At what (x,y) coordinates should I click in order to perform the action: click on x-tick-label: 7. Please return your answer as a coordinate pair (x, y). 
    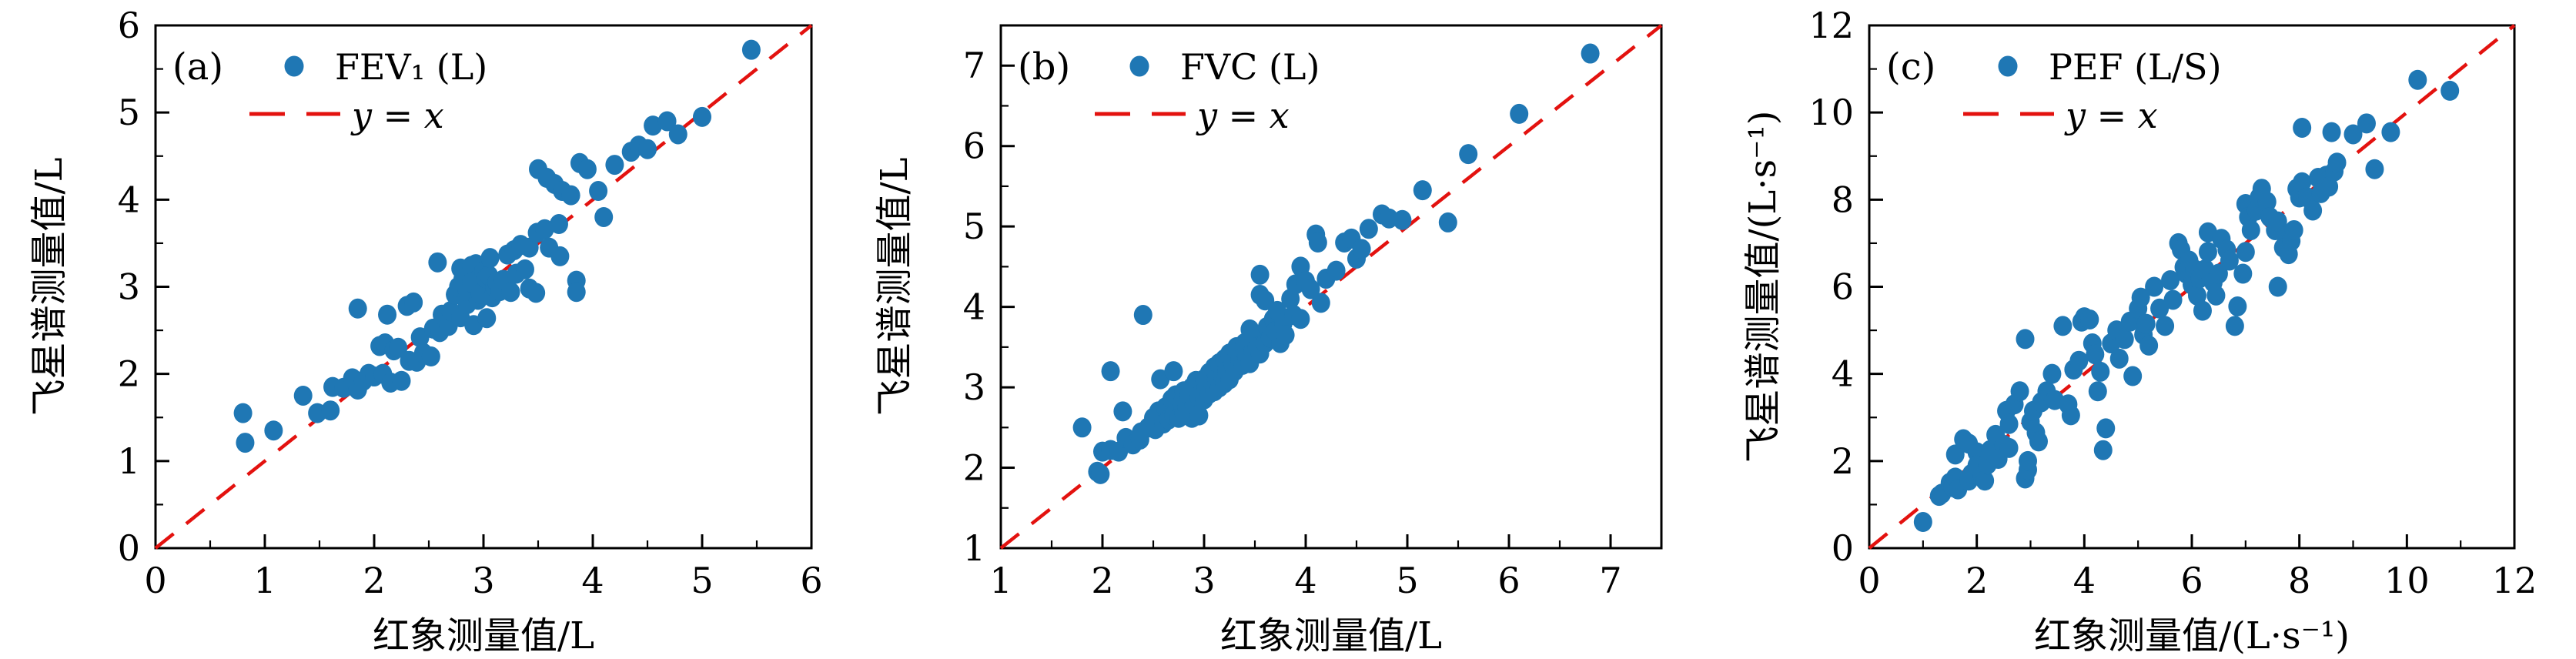
    Looking at the image, I should click on (1610, 580).